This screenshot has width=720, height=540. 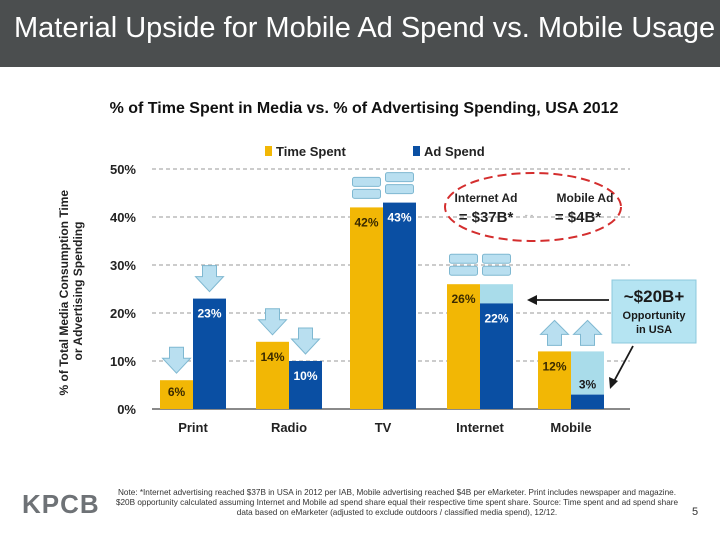 I want to click on y-axis-ticks: 0% 10% 20% 30% 40% 50%, so click(x=123, y=289).